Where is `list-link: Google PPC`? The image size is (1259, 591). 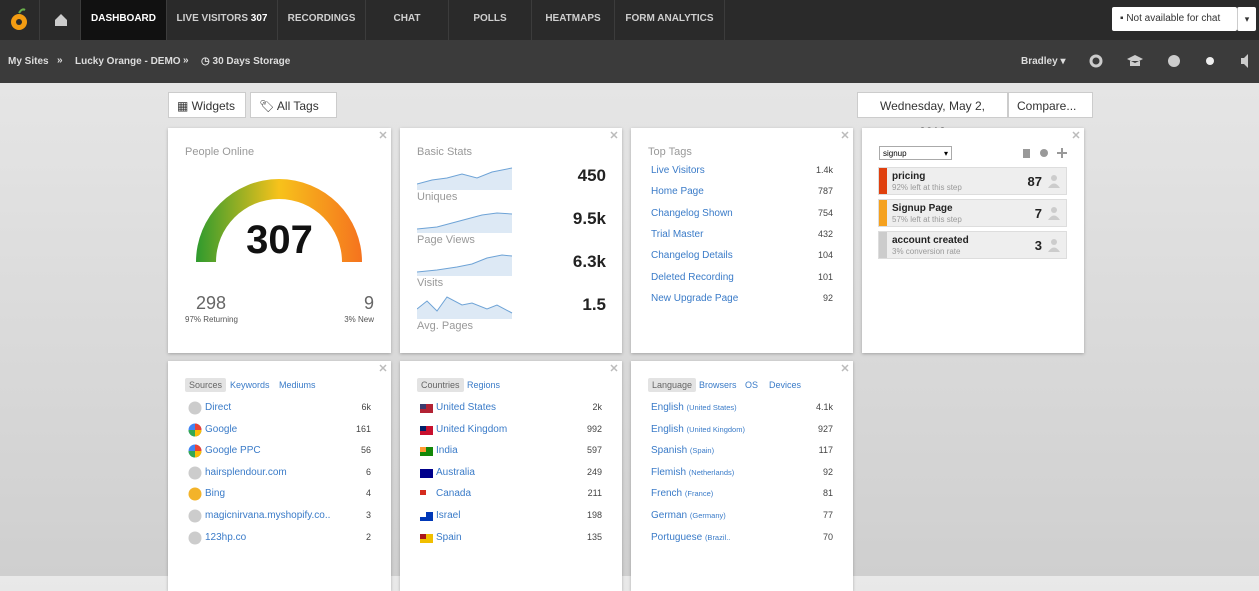
list-link: Google PPC is located at coordinates (233, 450).